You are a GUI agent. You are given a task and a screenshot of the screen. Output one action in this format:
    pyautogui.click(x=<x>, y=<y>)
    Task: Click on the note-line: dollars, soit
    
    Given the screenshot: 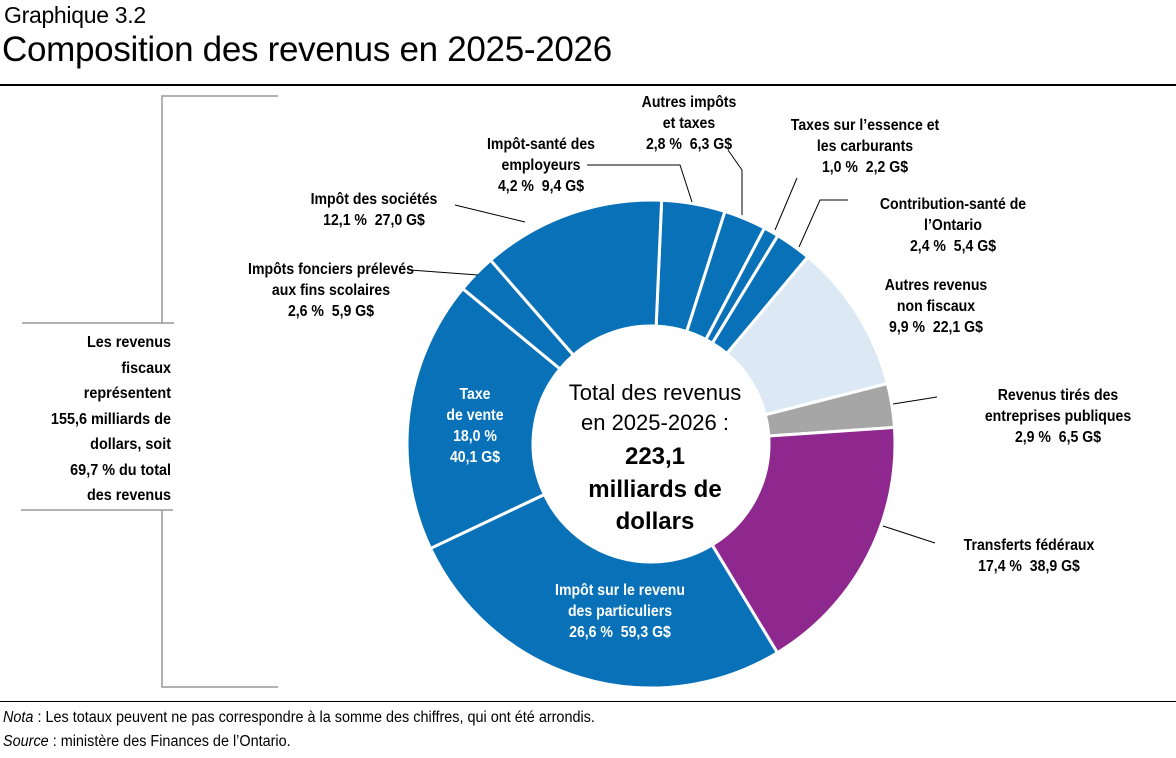 What is the action you would take?
    pyautogui.click(x=130, y=444)
    